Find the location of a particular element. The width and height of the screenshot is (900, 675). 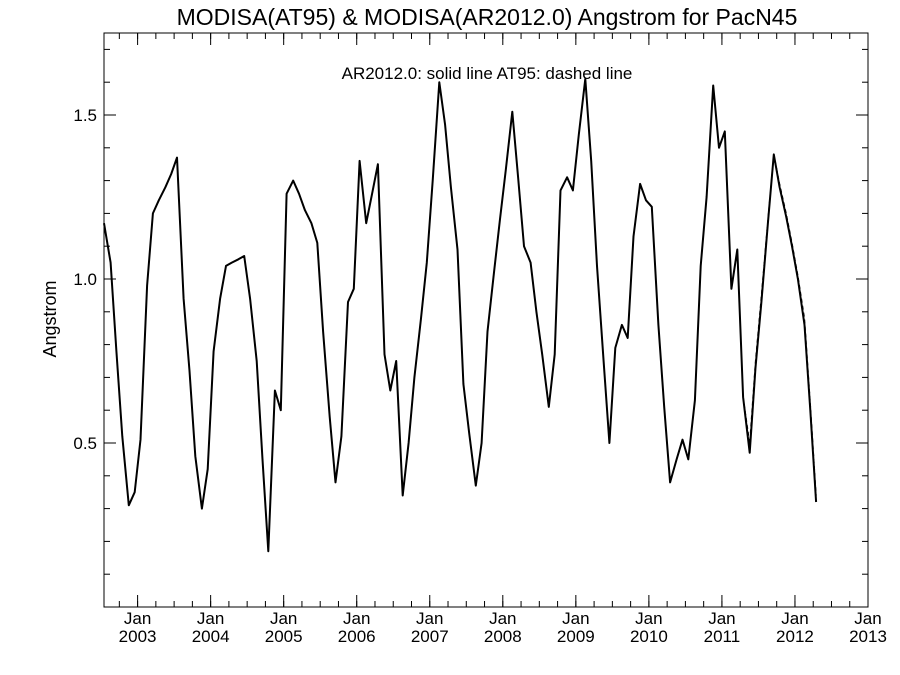

x-tick-year: 2004 is located at coordinates (211, 636).